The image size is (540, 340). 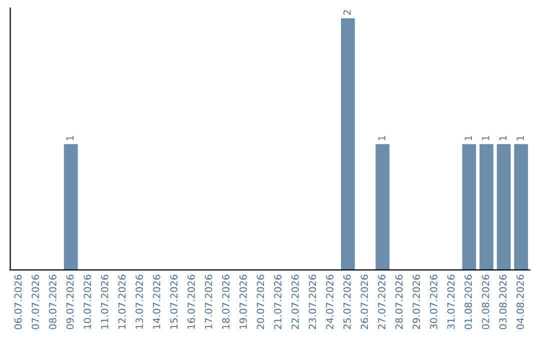 I want to click on x-tick-label: 15.07.2026, so click(x=174, y=301).